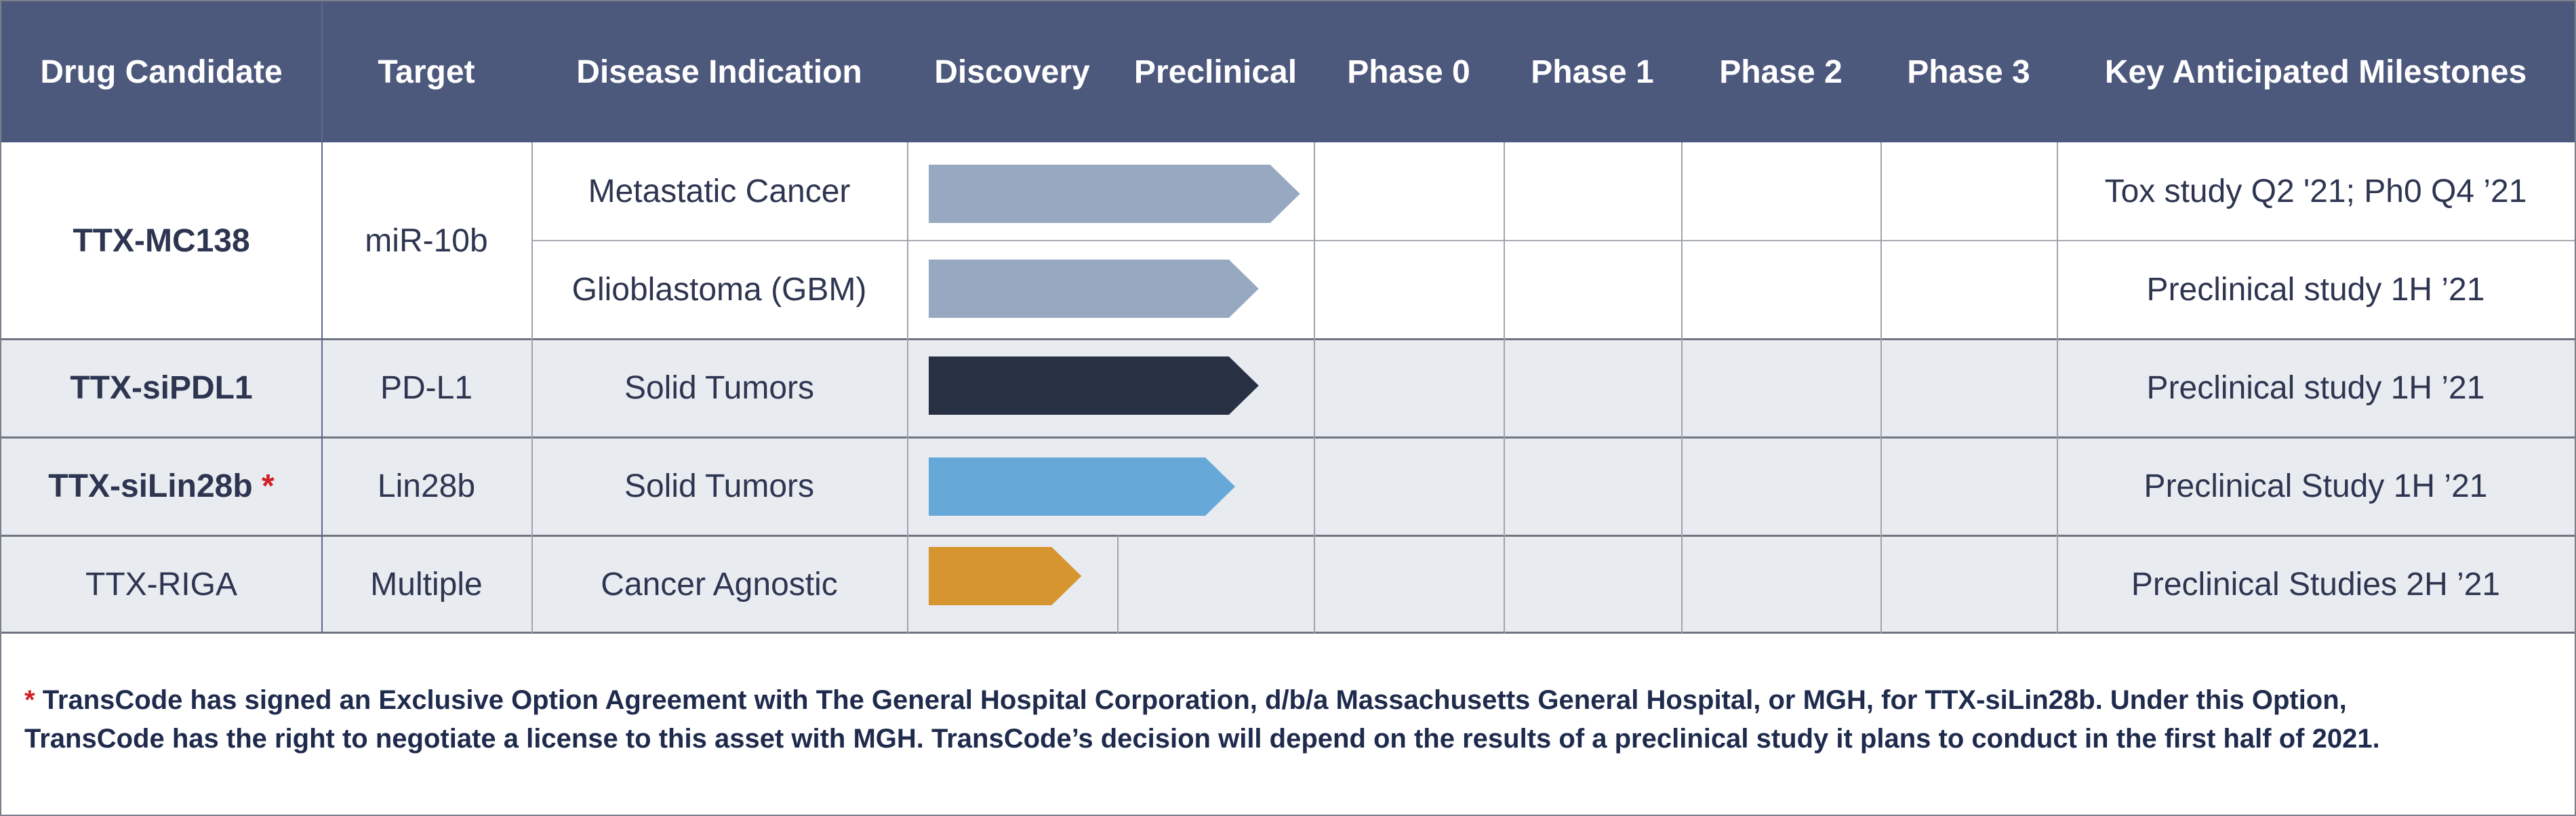  I want to click on drug-candidate-name: TTX-siLin28b, so click(150, 486).